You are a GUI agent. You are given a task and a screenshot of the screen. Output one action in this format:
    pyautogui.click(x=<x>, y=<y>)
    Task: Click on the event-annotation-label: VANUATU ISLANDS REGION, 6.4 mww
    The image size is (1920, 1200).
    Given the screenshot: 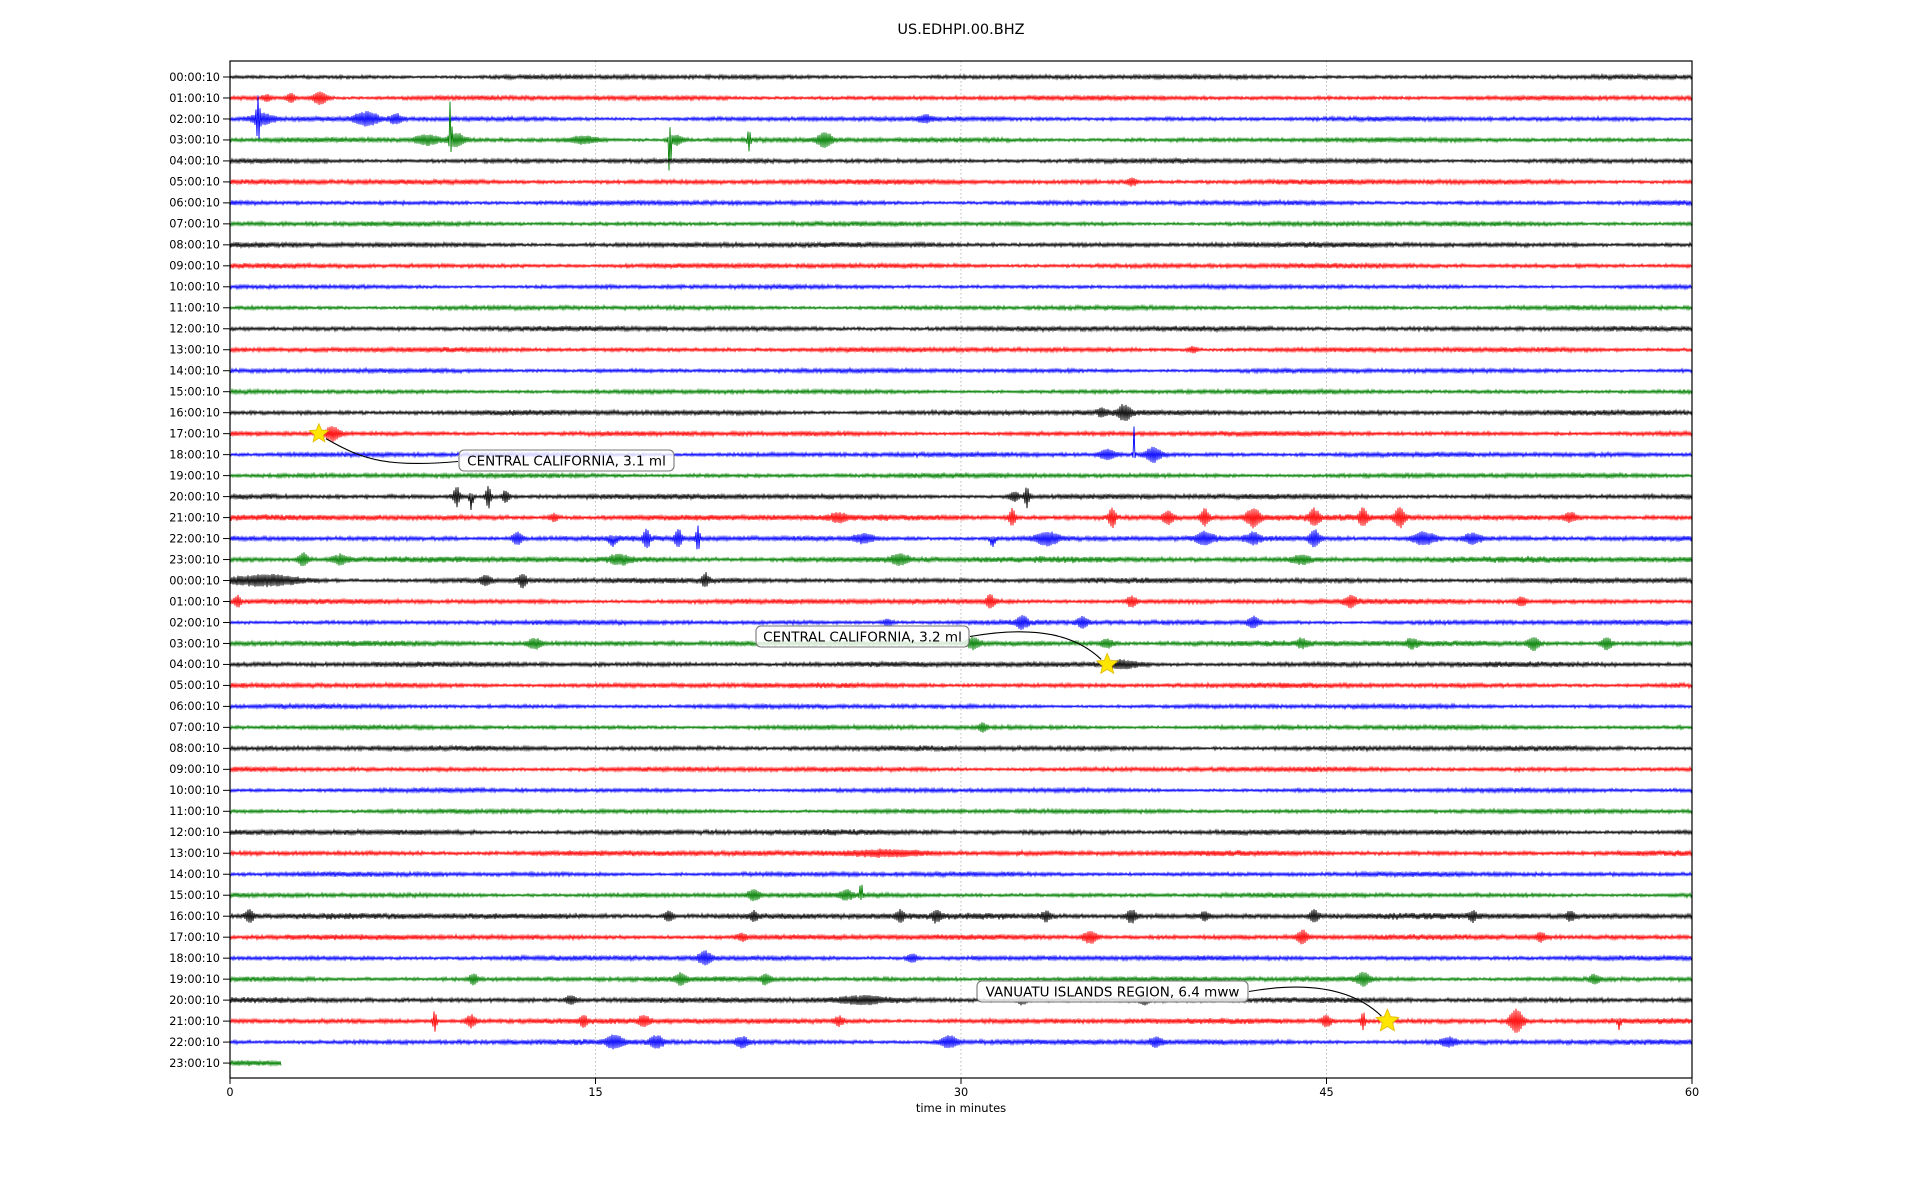 What is the action you would take?
    pyautogui.click(x=1113, y=992)
    